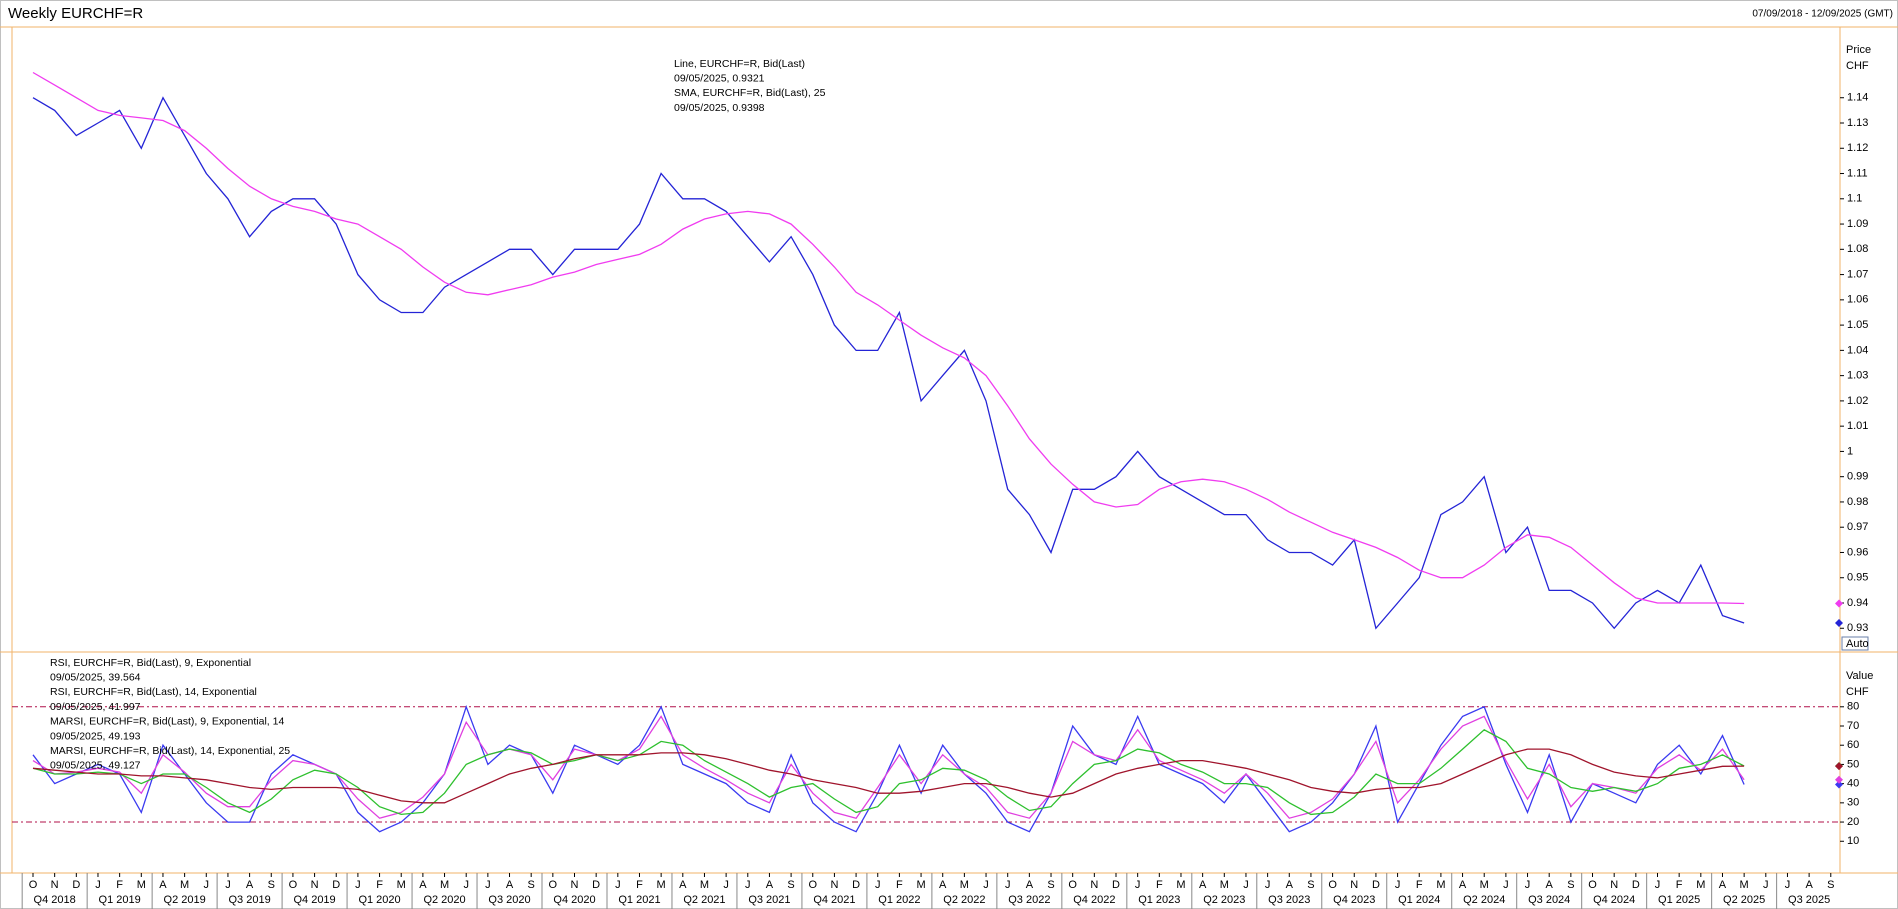 This screenshot has width=1898, height=909. I want to click on y-tick-label: 1.02, so click(1857, 401).